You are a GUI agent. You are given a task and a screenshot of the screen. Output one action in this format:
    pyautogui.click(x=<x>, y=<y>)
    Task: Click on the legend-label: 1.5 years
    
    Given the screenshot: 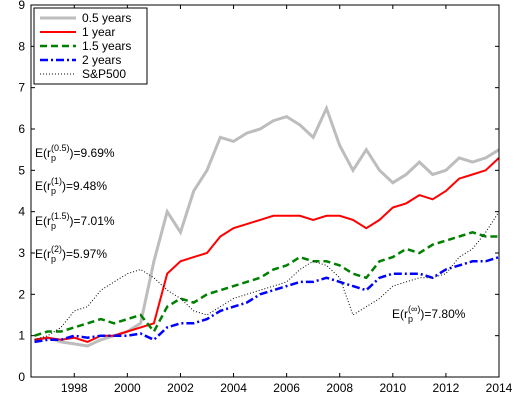 What is the action you would take?
    pyautogui.click(x=106, y=46)
    